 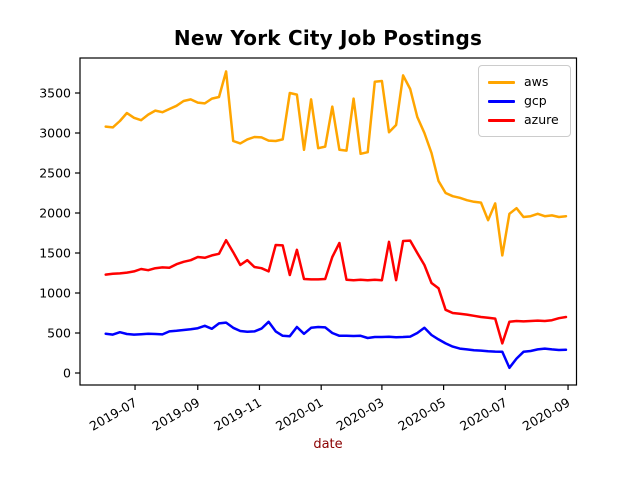 I want to click on y-tick-label: 1500, so click(x=55, y=253).